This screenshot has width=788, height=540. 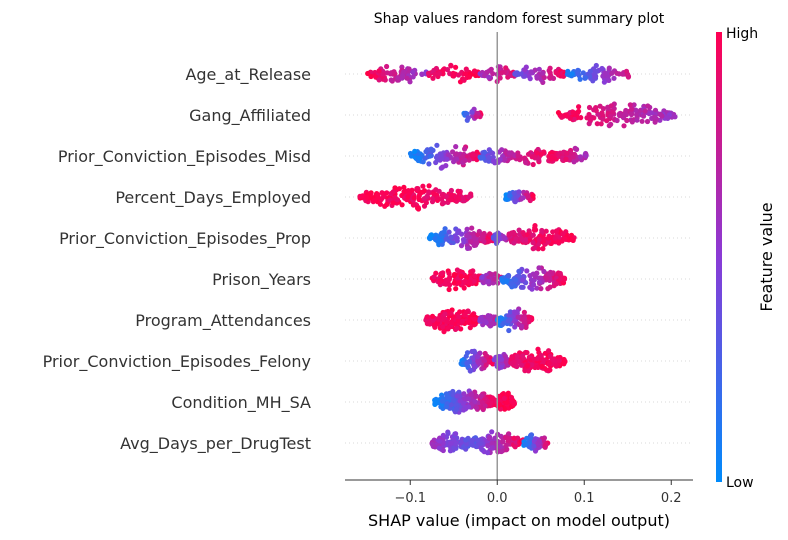 I want to click on x-tick-label: 0.1, so click(x=584, y=498).